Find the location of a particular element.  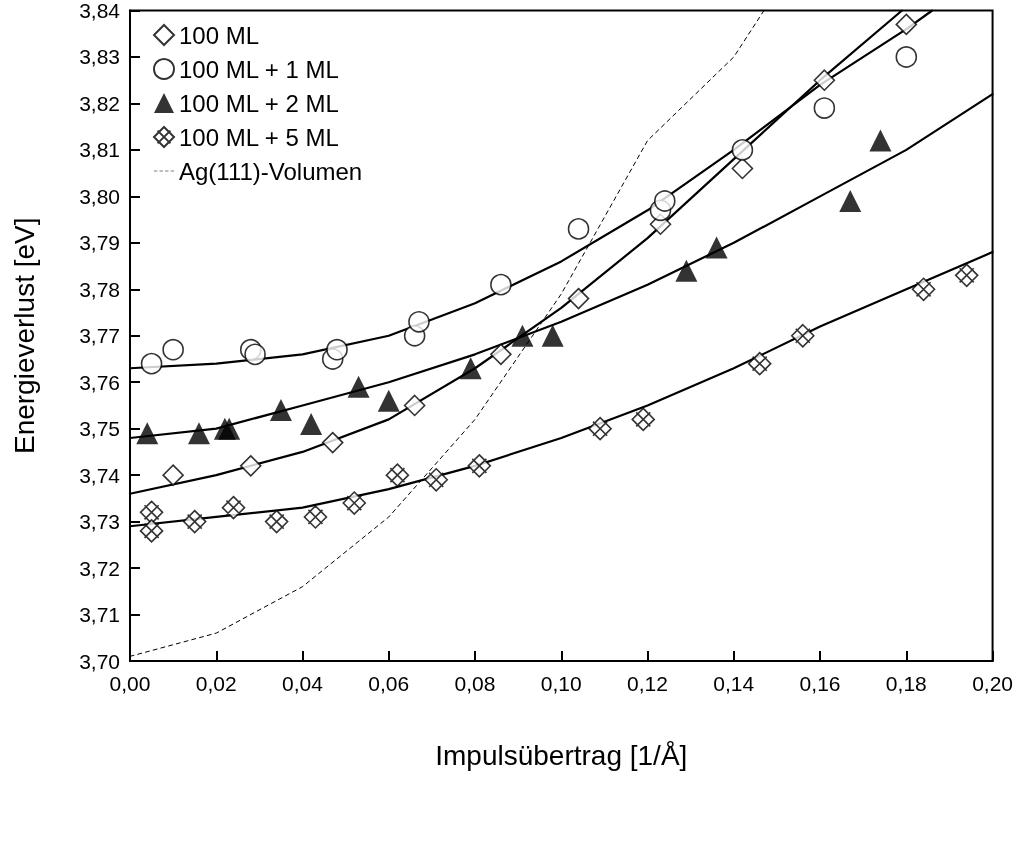

y-tick-label: 3,83 is located at coordinates (99, 57).